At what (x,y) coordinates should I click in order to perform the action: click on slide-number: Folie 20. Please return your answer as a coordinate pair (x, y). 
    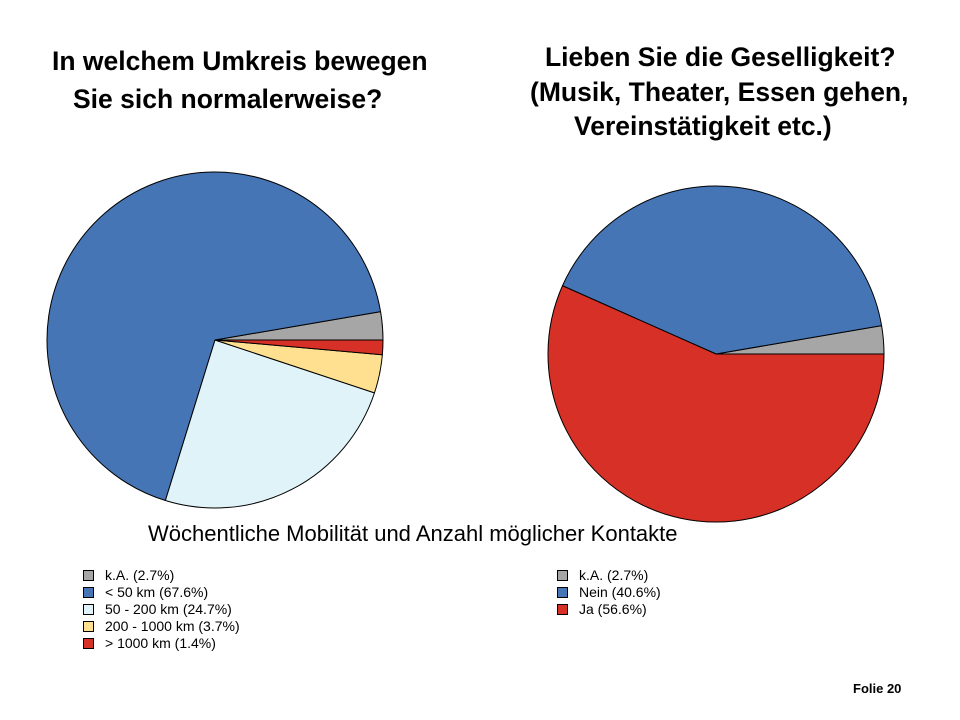
    Looking at the image, I should click on (877, 688).